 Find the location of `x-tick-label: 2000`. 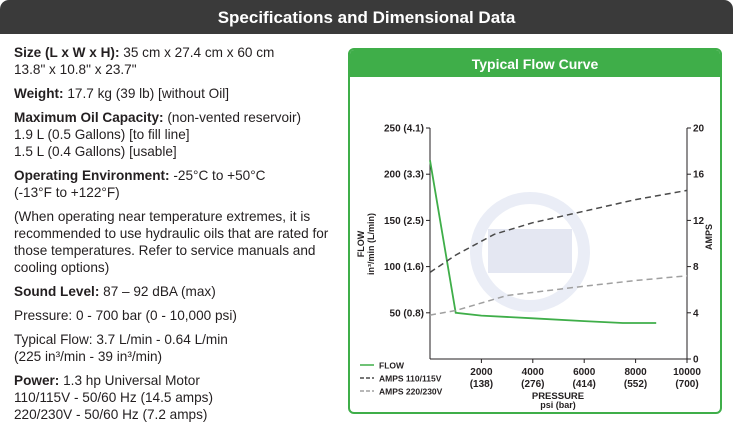

x-tick-label: 2000 is located at coordinates (481, 372).